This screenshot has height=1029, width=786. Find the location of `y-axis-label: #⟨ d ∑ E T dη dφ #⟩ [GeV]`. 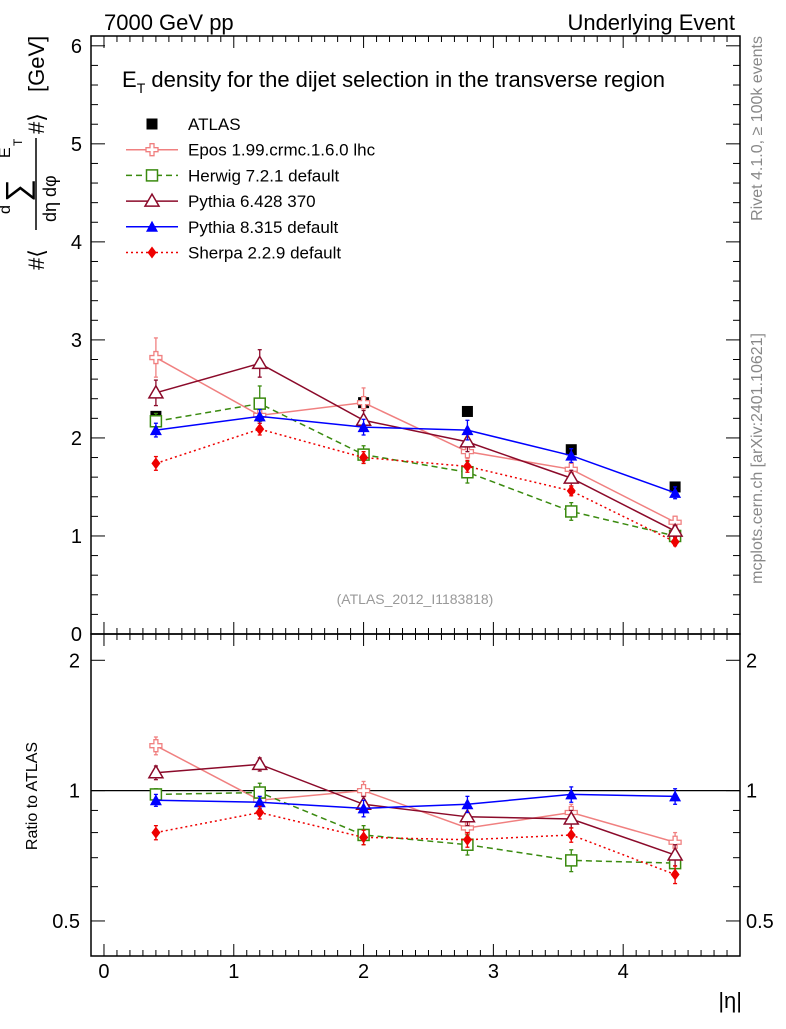

y-axis-label: #⟨ d ∑ E T dη dφ #⟩ [GeV] is located at coordinates (30, 153).